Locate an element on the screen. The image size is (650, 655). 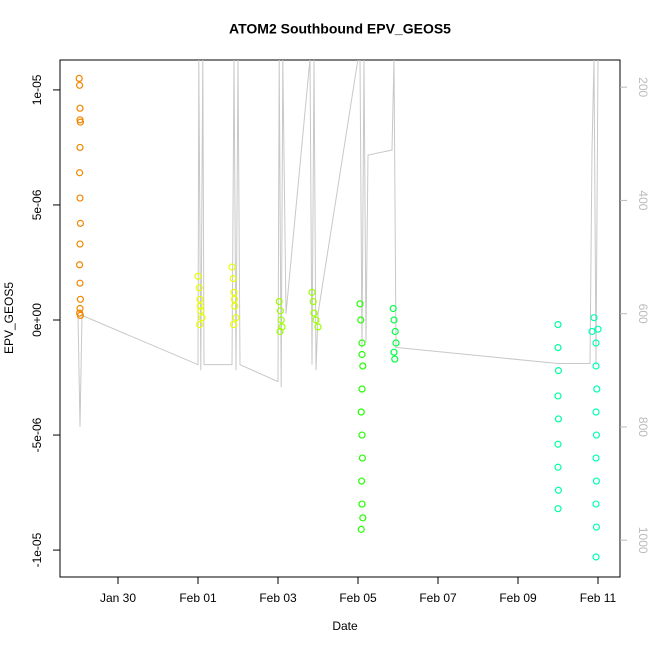
y-axis-label: EPV_GEOS5 is located at coordinates (9, 318).